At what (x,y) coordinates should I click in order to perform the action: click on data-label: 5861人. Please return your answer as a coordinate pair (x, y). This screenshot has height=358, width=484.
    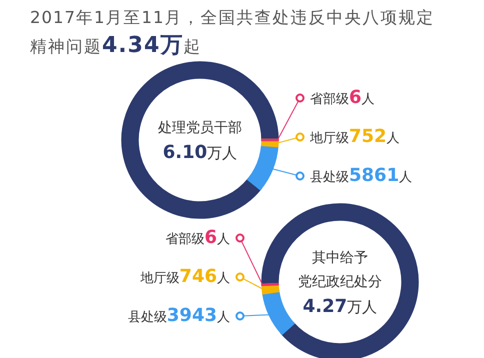
    Looking at the image, I should click on (380, 175).